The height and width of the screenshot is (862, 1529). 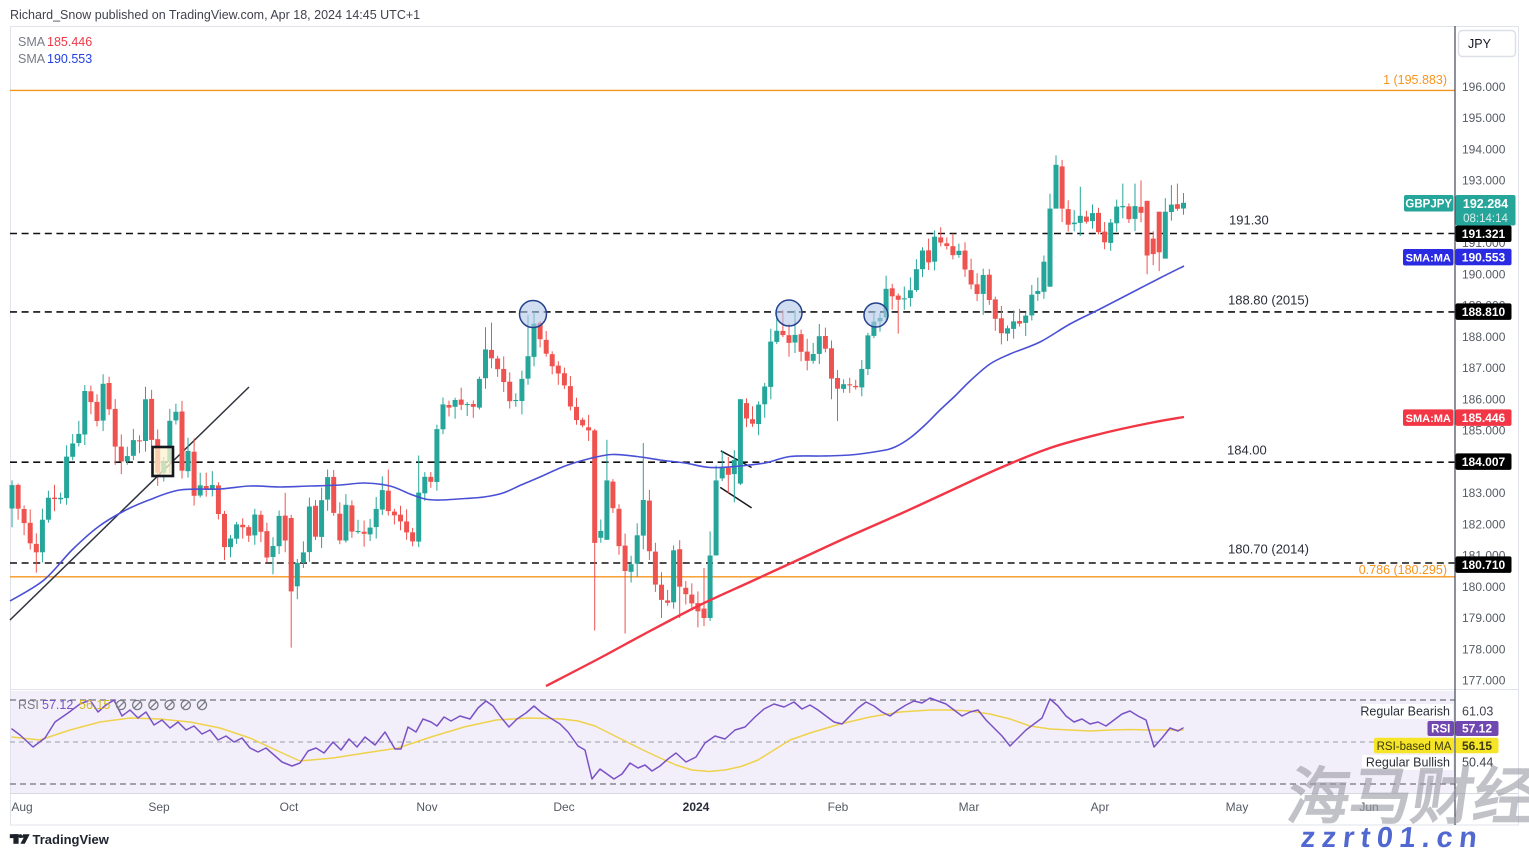 What do you see at coordinates (289, 807) in the screenshot?
I see `svg-text: Oct` at bounding box center [289, 807].